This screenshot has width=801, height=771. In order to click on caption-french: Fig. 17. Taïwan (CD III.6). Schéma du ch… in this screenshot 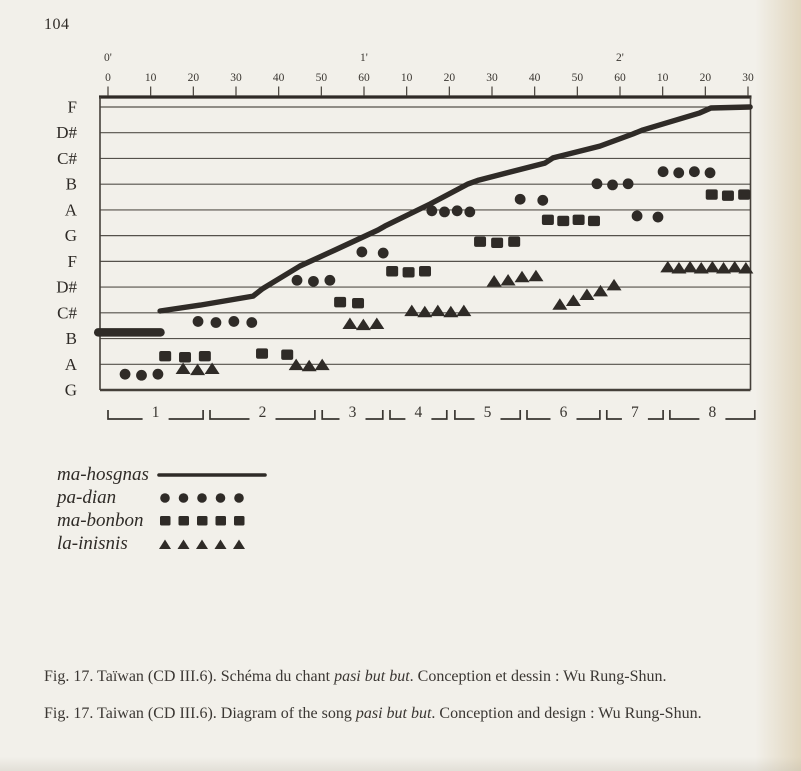, I will do `click(355, 677)`.